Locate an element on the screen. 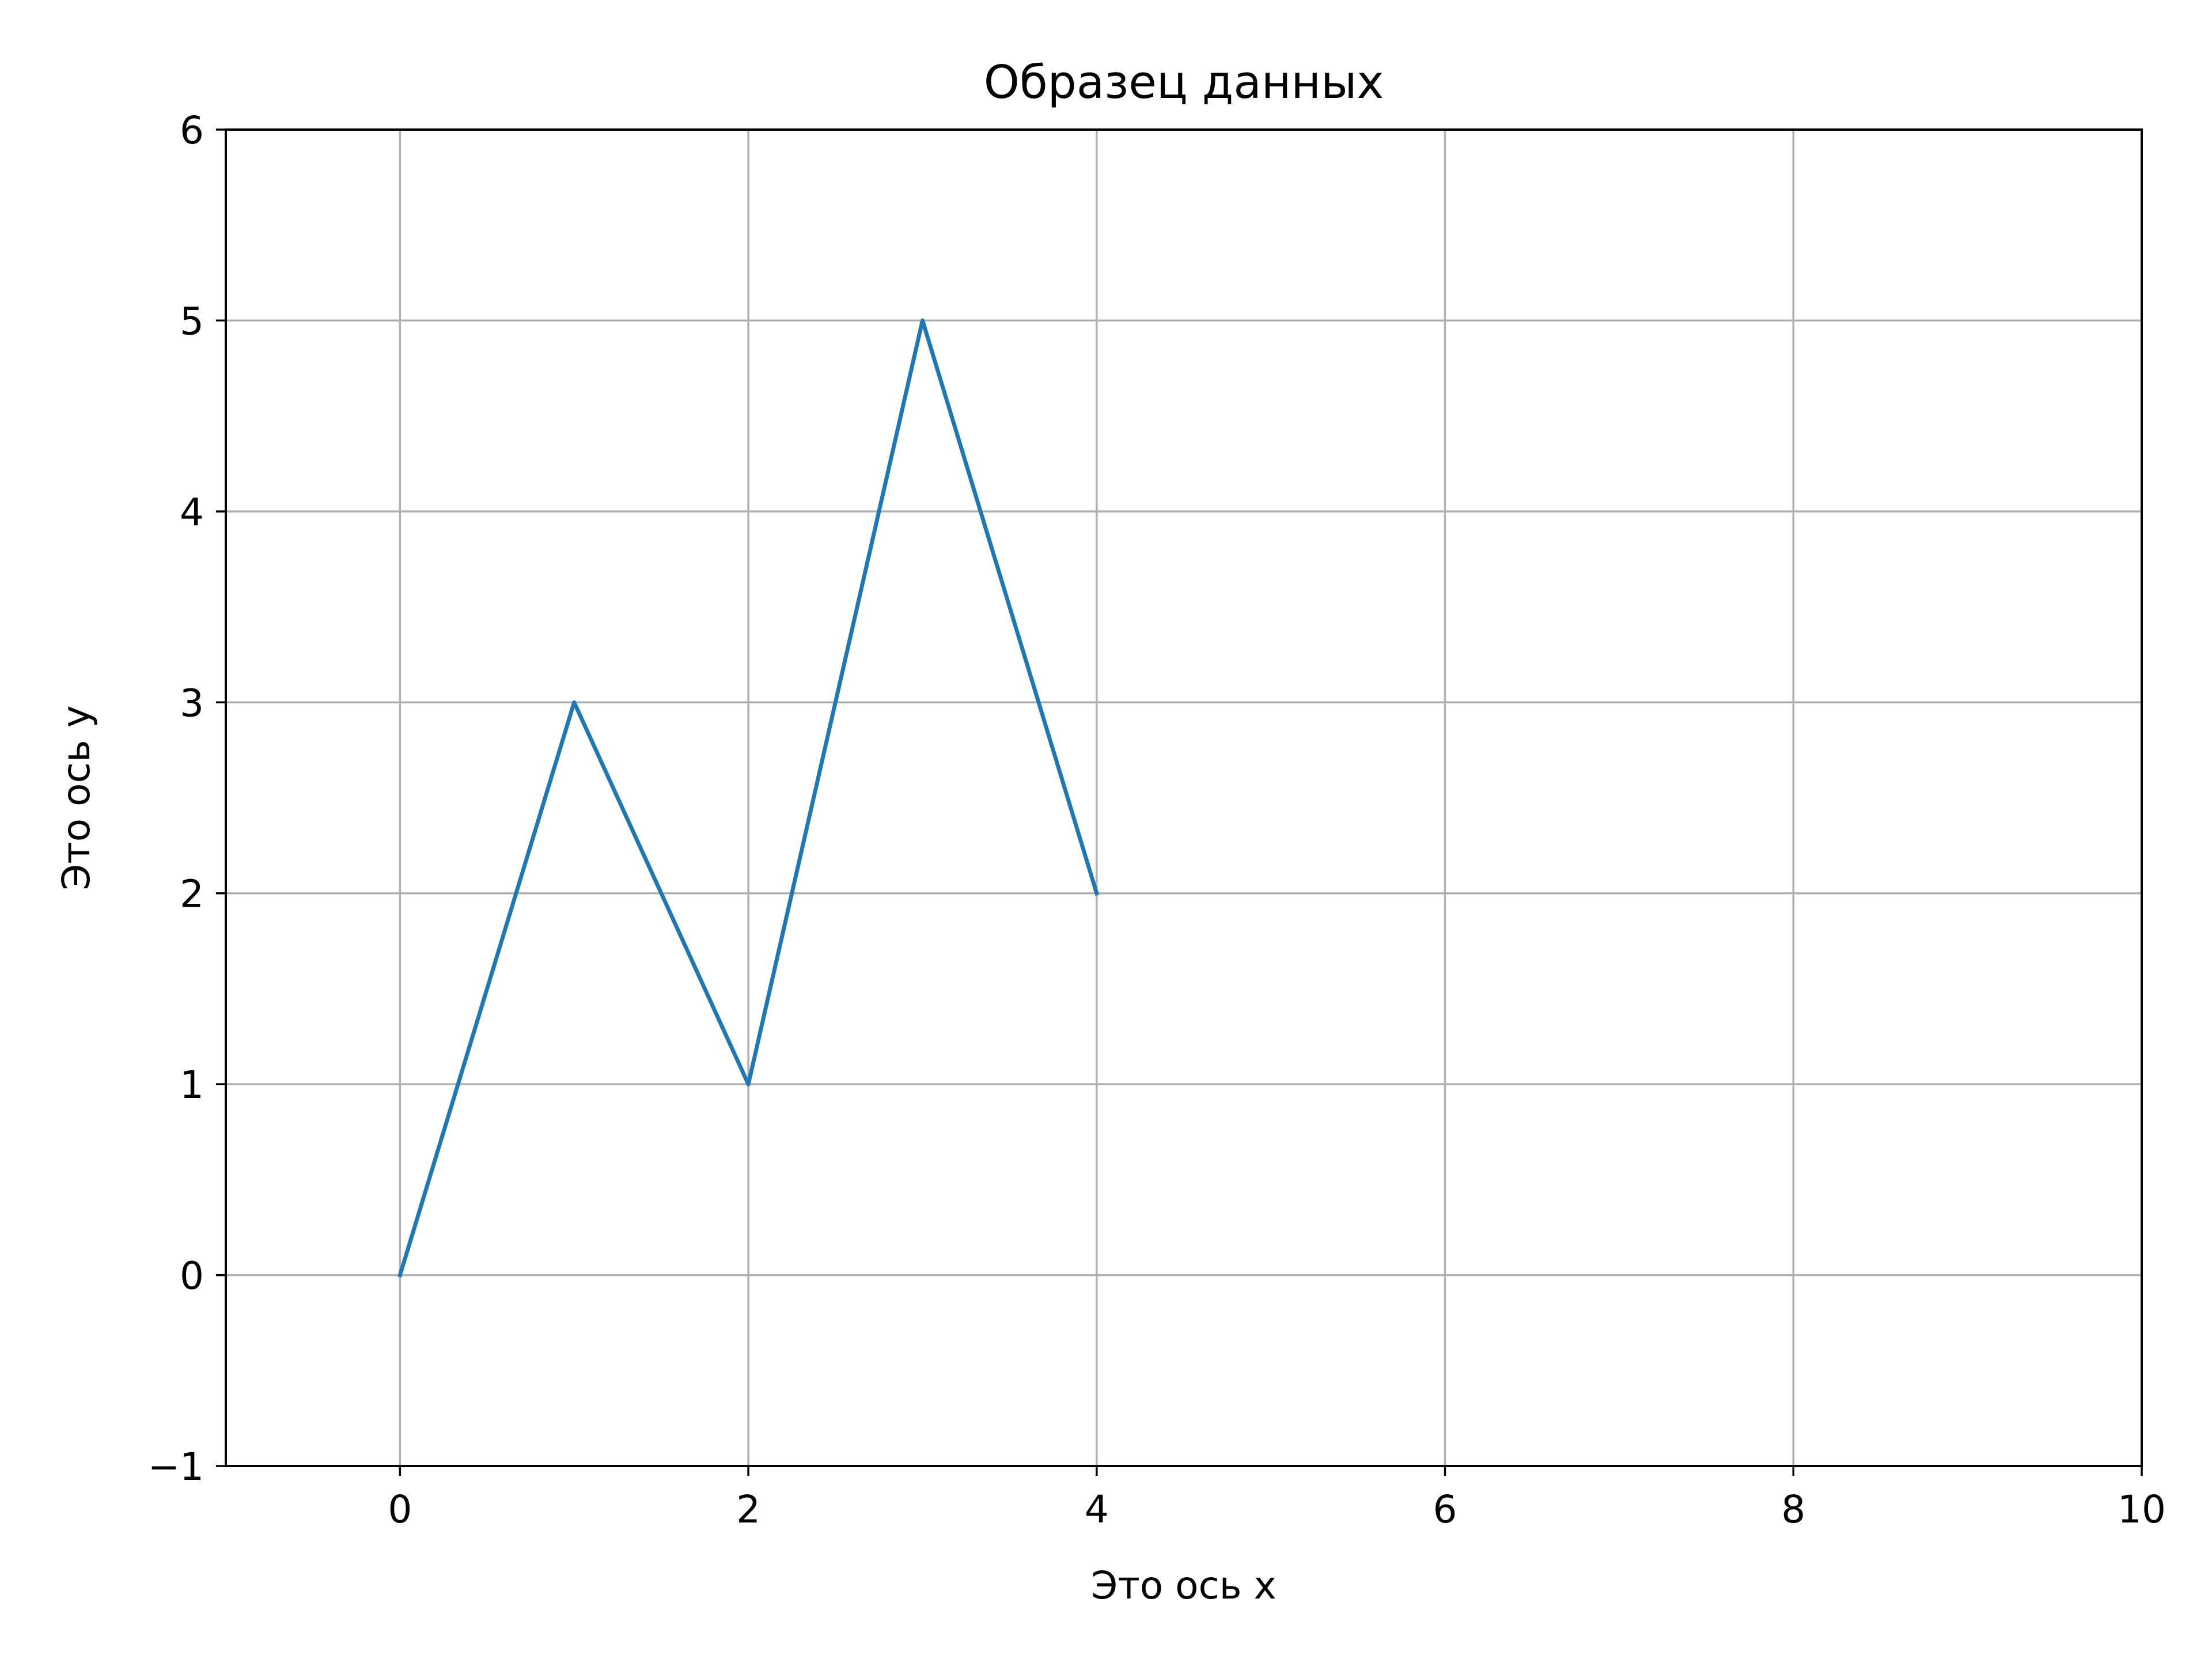  y-tick-label: −1 is located at coordinates (176, 1467).